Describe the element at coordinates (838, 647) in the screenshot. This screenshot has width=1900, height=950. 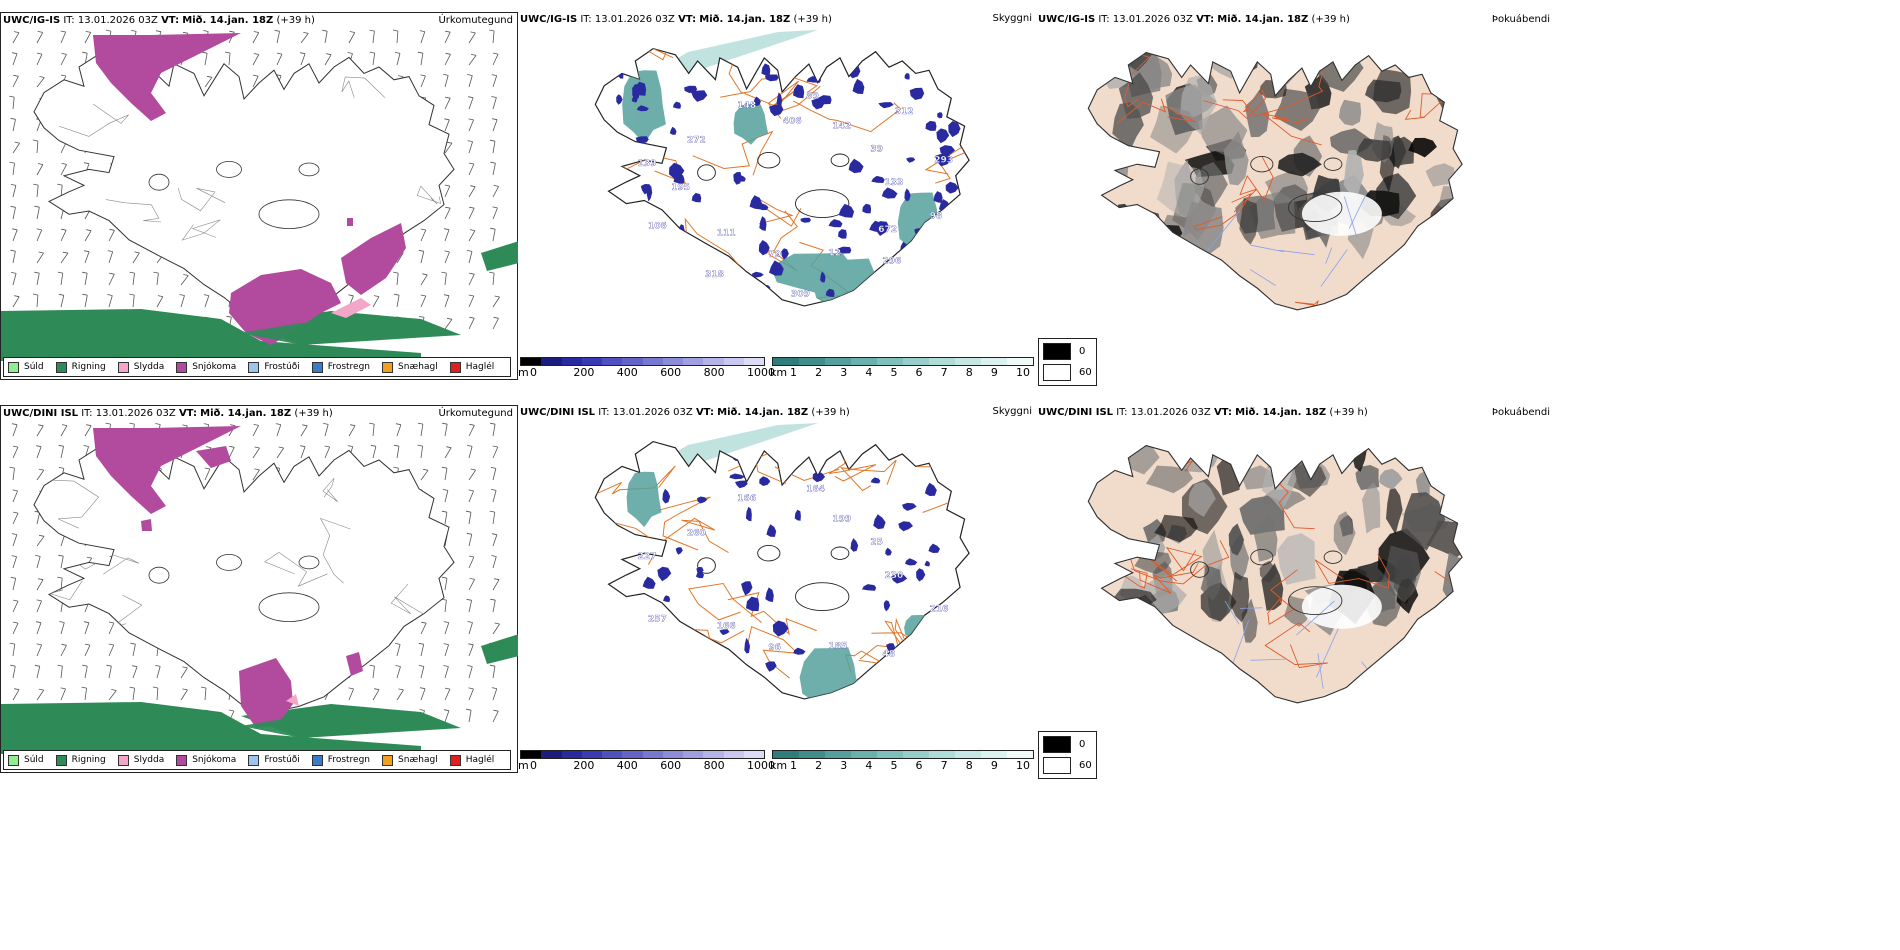
I see `cloud-base-value-label: 185` at that location.